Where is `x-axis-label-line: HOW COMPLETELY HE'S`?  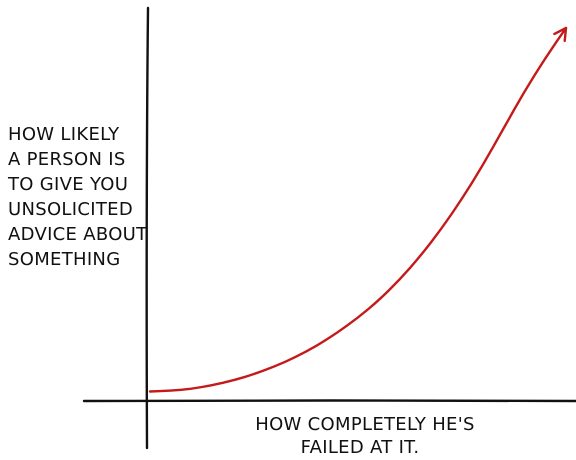 x-axis-label-line: HOW COMPLETELY HE'S is located at coordinates (364, 424).